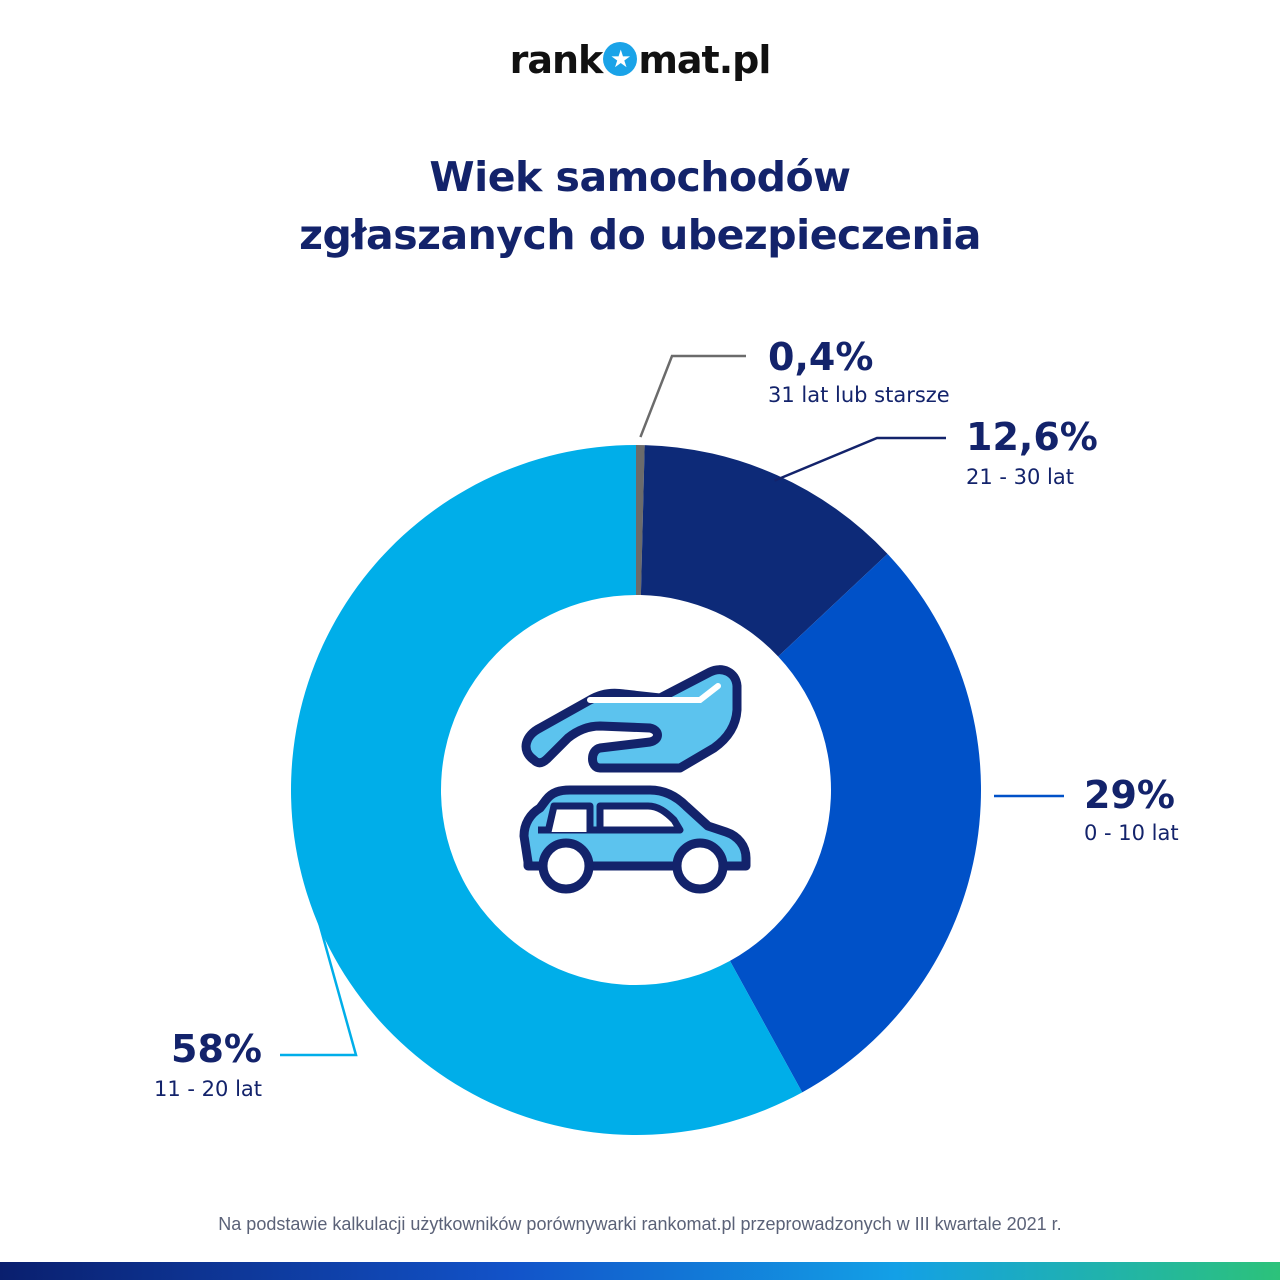 Image resolution: width=1280 pixels, height=1280 pixels. I want to click on star-icon: ★, so click(620, 59).